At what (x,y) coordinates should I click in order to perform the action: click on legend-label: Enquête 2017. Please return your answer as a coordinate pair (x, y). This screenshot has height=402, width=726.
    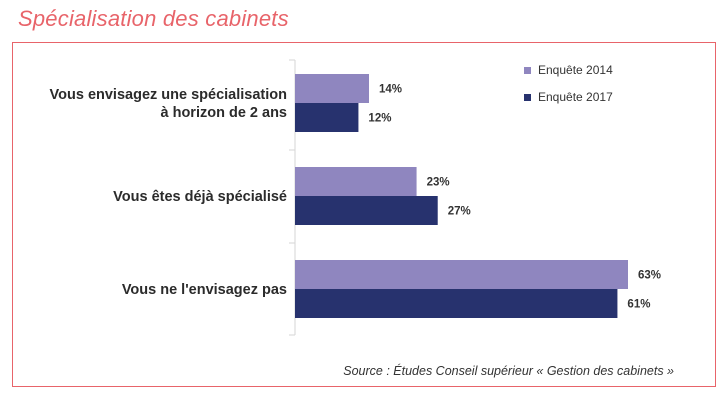
    Looking at the image, I should click on (575, 97).